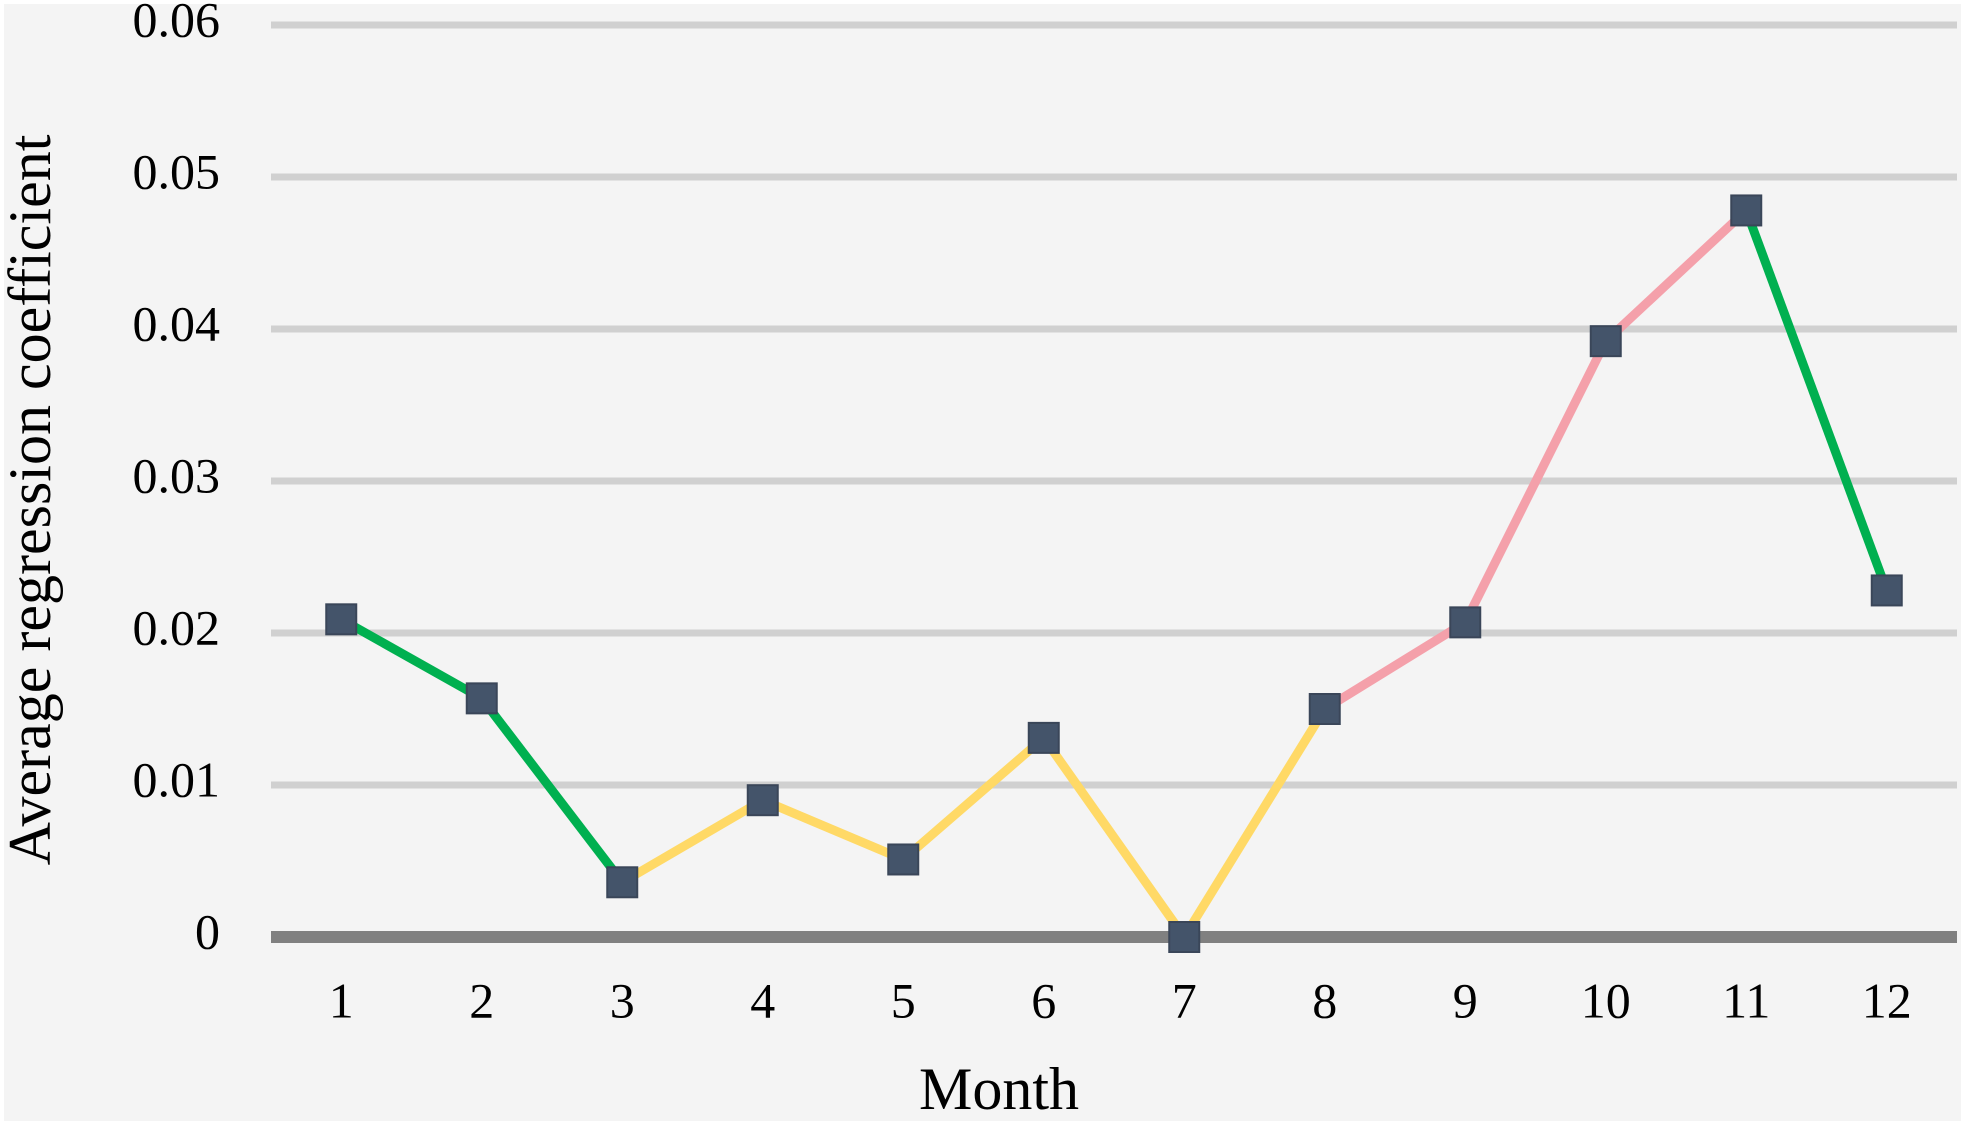  Describe the element at coordinates (207, 931) in the screenshot. I see `y-tick-label: 0` at that location.